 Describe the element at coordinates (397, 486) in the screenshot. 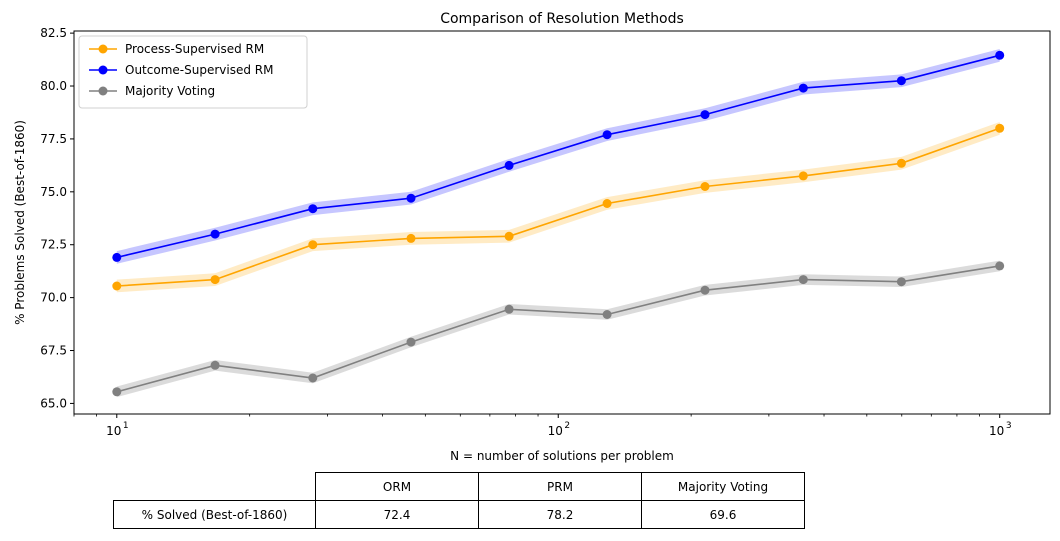

I see `table-header-orm: ORM` at that location.